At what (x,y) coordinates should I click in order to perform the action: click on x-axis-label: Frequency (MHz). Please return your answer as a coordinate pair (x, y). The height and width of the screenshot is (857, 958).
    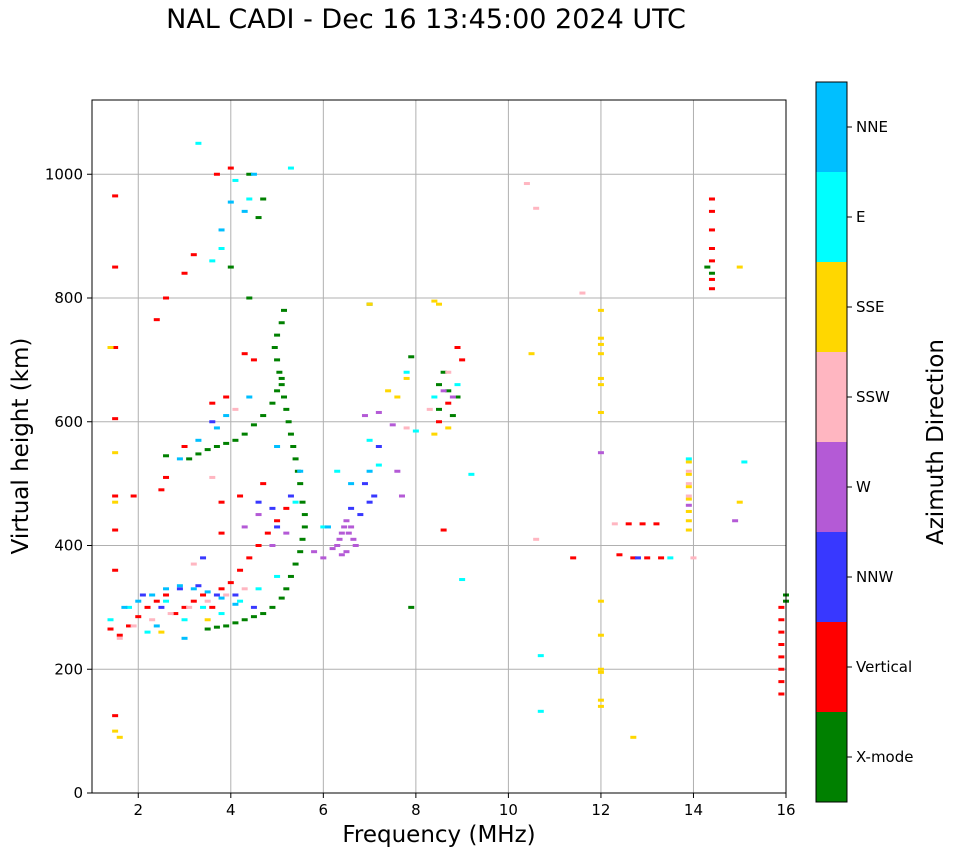
    Looking at the image, I should click on (438, 835).